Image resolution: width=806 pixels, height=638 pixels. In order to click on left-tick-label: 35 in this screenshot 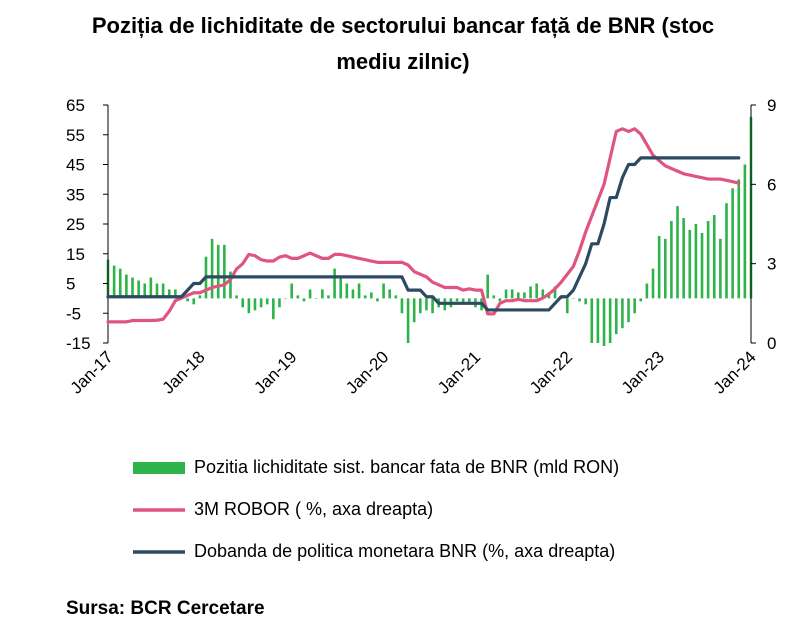, I will do `click(75, 194)`.